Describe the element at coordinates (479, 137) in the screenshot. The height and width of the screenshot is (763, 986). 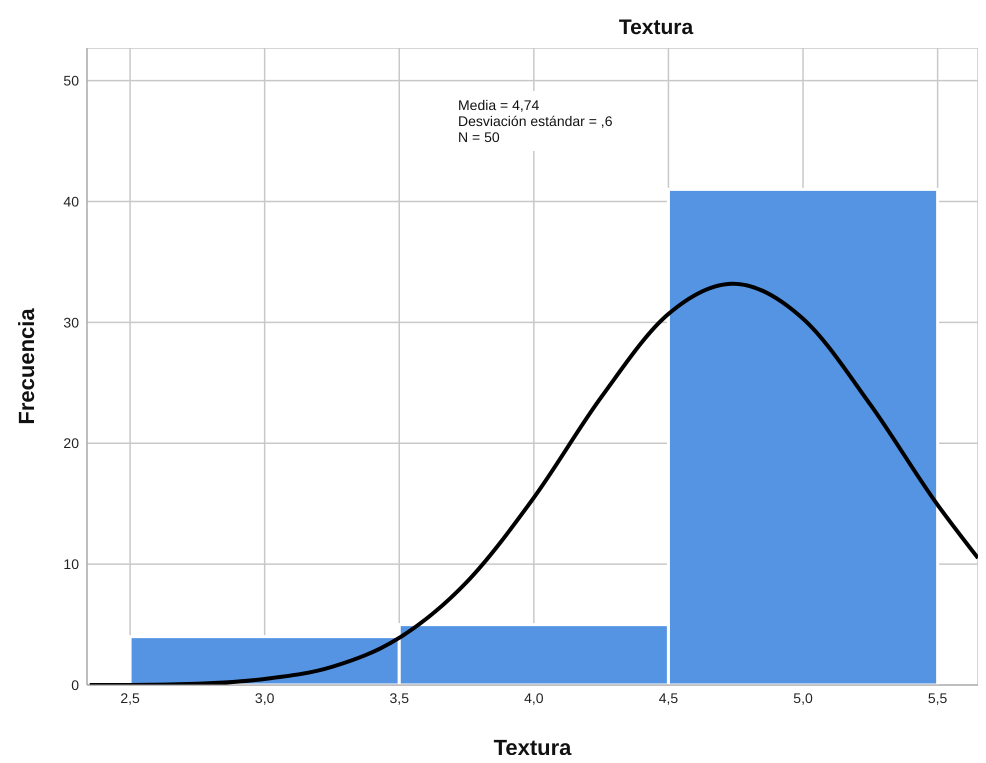
I see `annotation: N = 50` at that location.